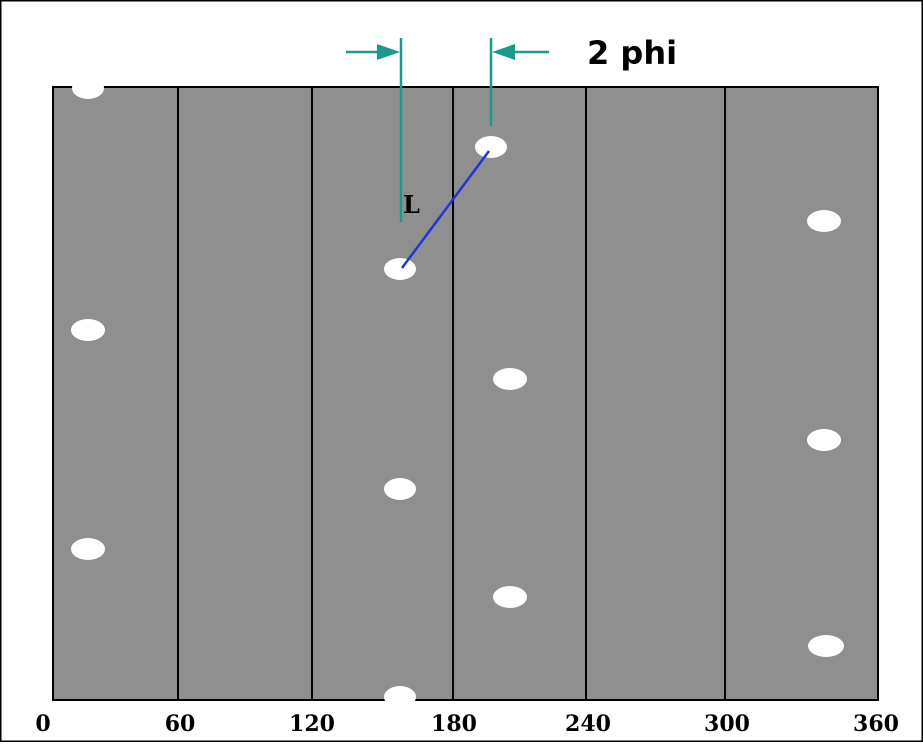 Image resolution: width=923 pixels, height=747 pixels. What do you see at coordinates (876, 724) in the screenshot?
I see `x-tick-label: 360` at bounding box center [876, 724].